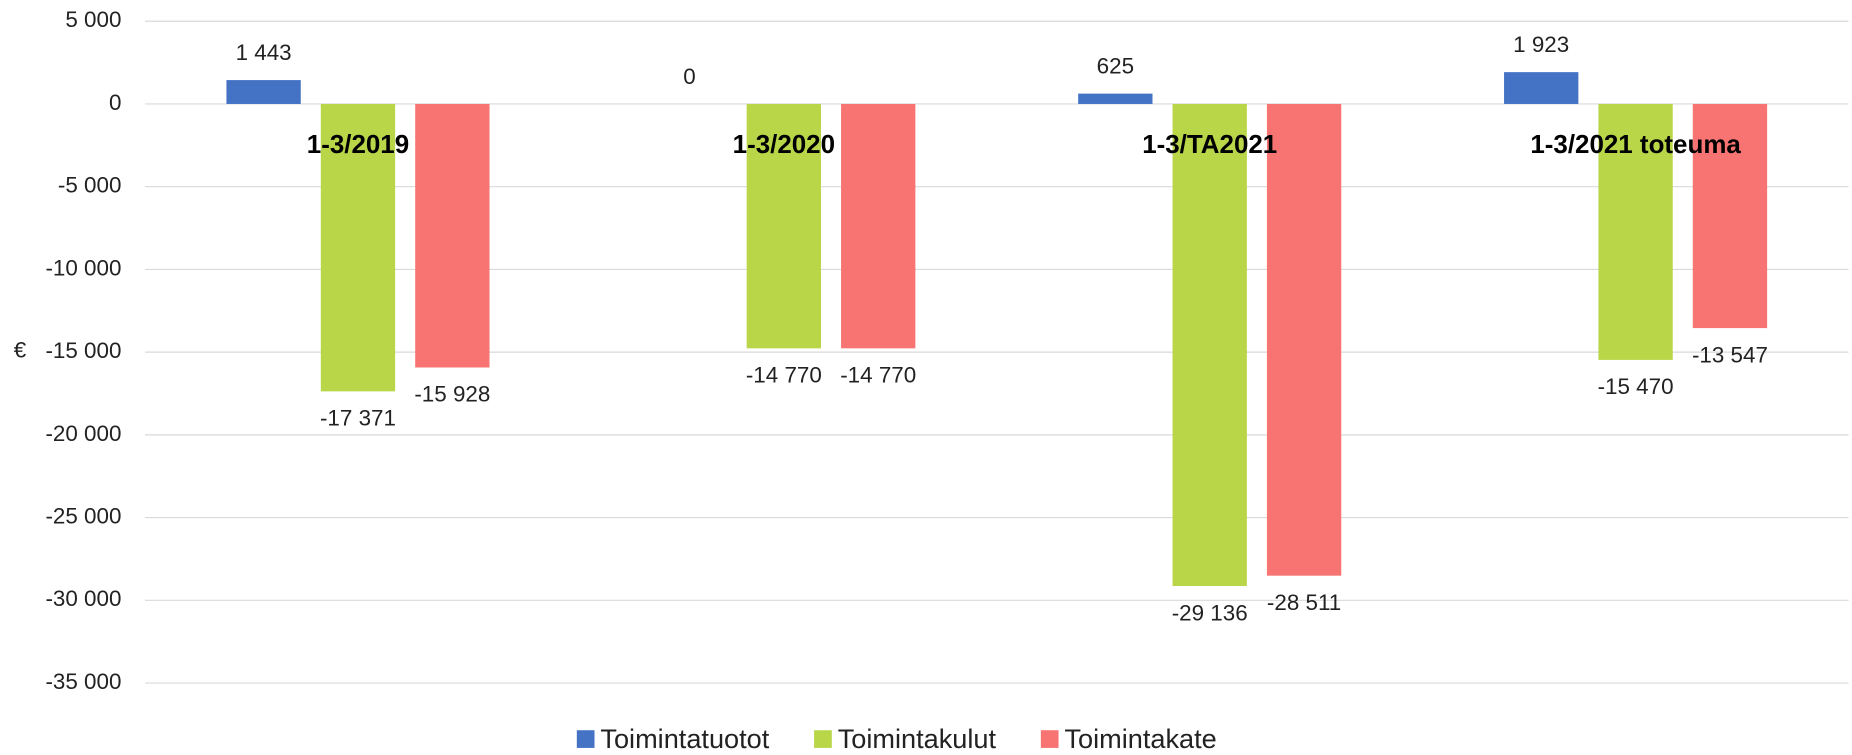  I want to click on y-tick-label: -35 000, so click(83, 681).